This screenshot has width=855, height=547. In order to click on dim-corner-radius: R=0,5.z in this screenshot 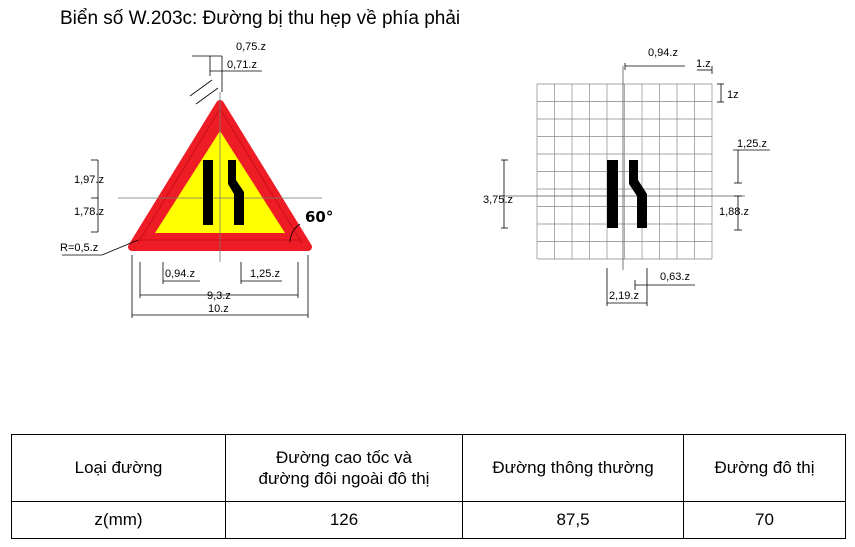, I will do `click(79, 248)`.